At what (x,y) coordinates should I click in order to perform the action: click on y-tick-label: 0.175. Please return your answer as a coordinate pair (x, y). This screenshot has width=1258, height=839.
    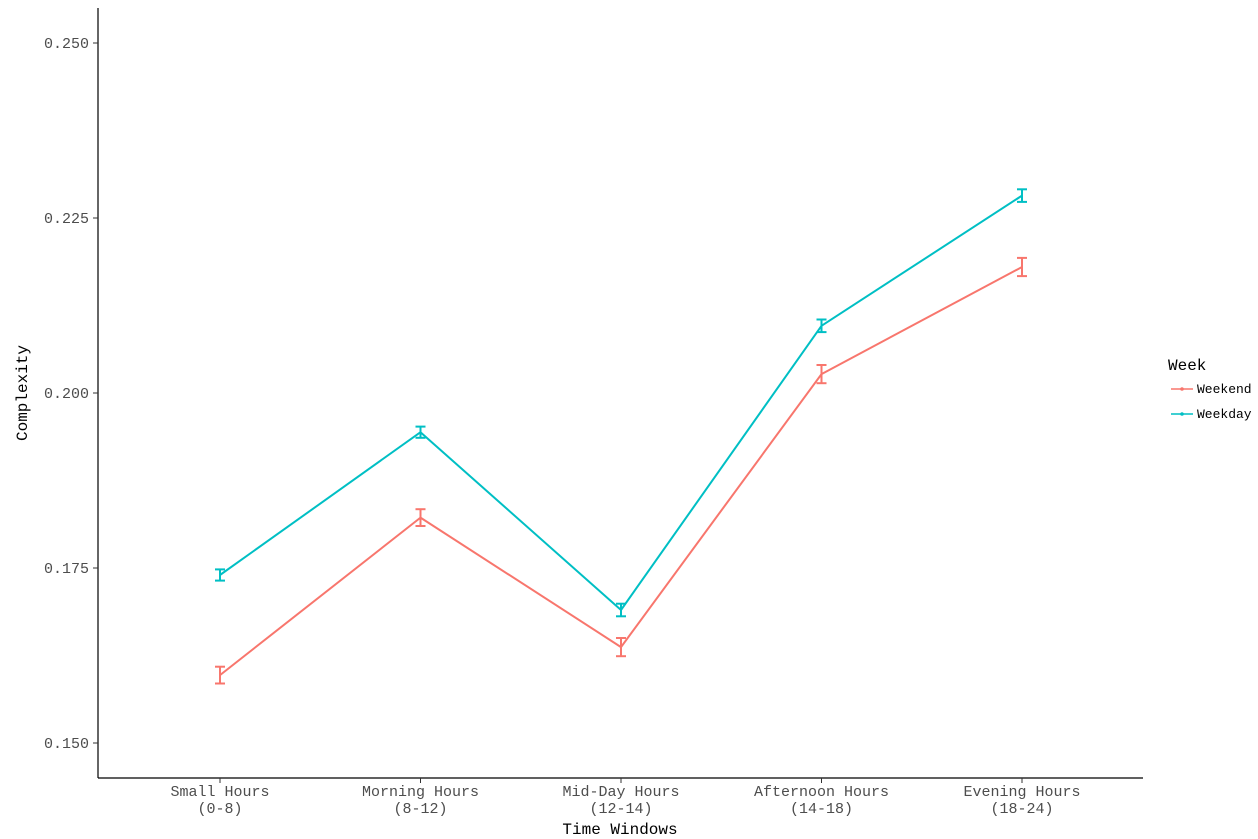
    Looking at the image, I should click on (66, 569).